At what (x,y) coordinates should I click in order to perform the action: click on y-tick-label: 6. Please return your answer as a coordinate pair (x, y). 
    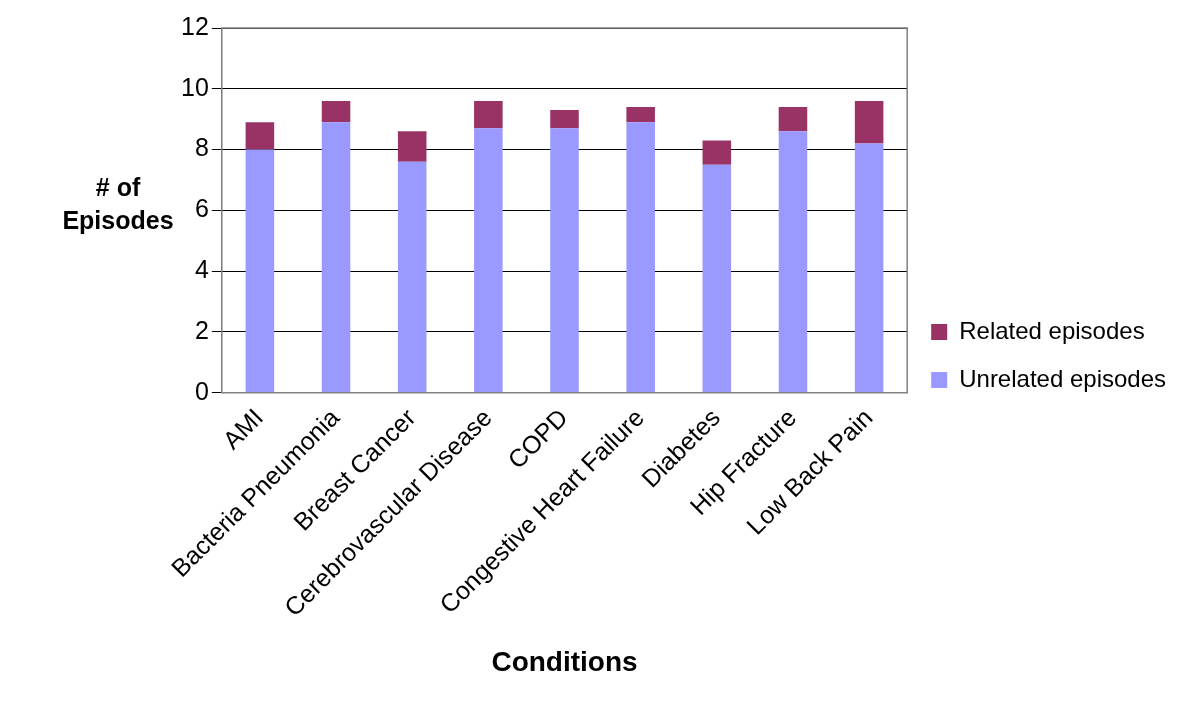
    Looking at the image, I should click on (201, 208).